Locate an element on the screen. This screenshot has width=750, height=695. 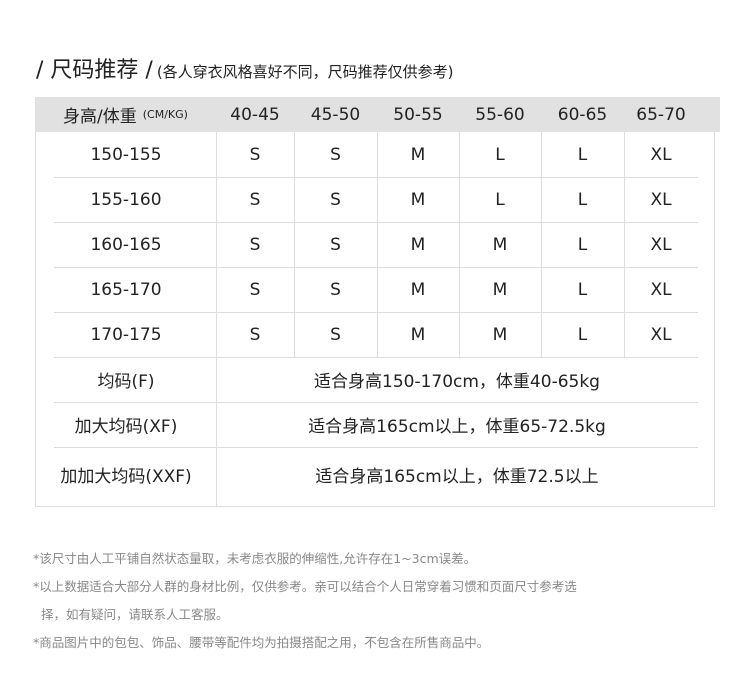
free-size-desc: 适合身高165cm以上，体重72.5以上 is located at coordinates (457, 477).